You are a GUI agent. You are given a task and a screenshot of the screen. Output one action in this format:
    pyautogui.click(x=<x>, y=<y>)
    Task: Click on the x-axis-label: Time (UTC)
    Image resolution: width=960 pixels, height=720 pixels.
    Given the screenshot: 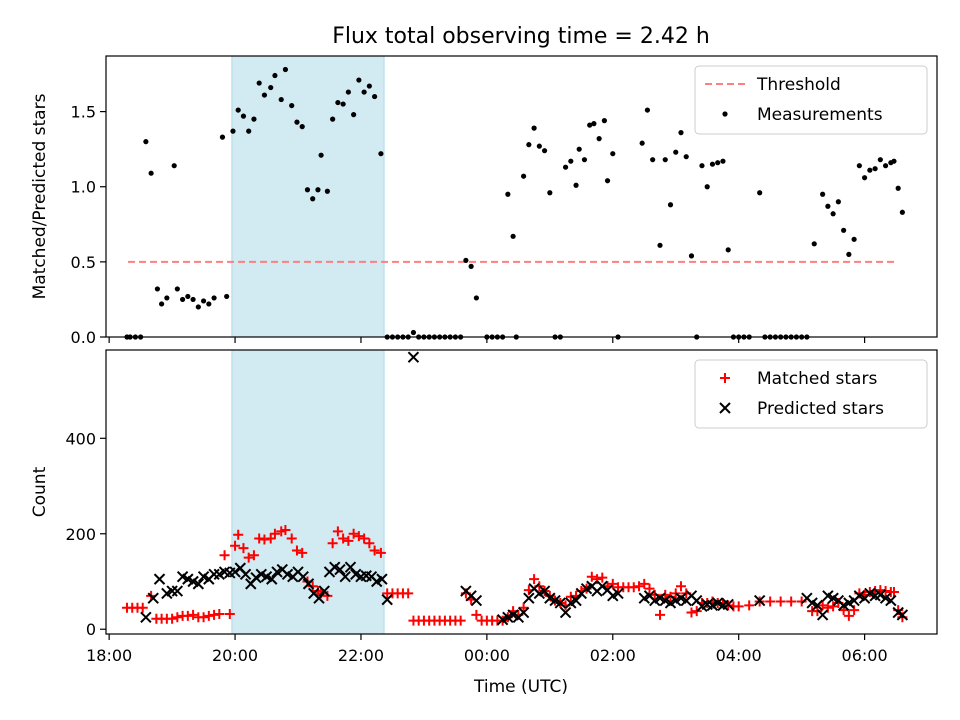 What is the action you would take?
    pyautogui.click(x=520, y=687)
    